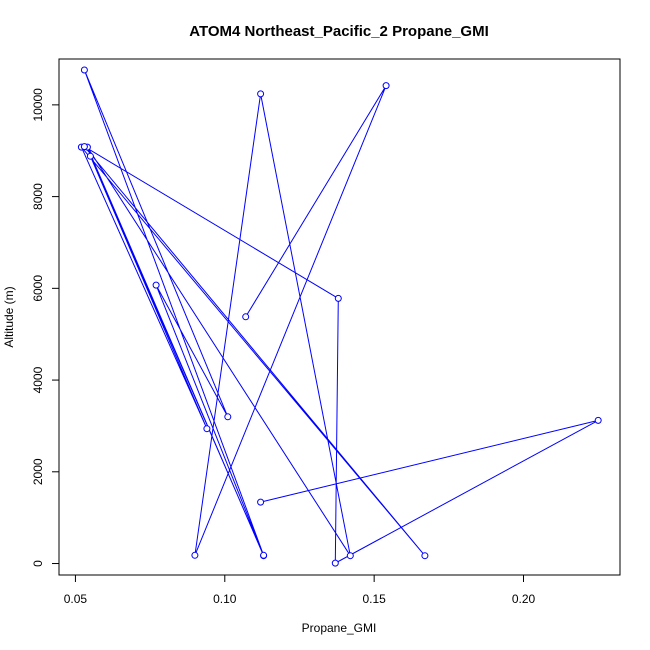 The height and width of the screenshot is (650, 650). I want to click on y-axis-label: Altitude (m), so click(9, 316).